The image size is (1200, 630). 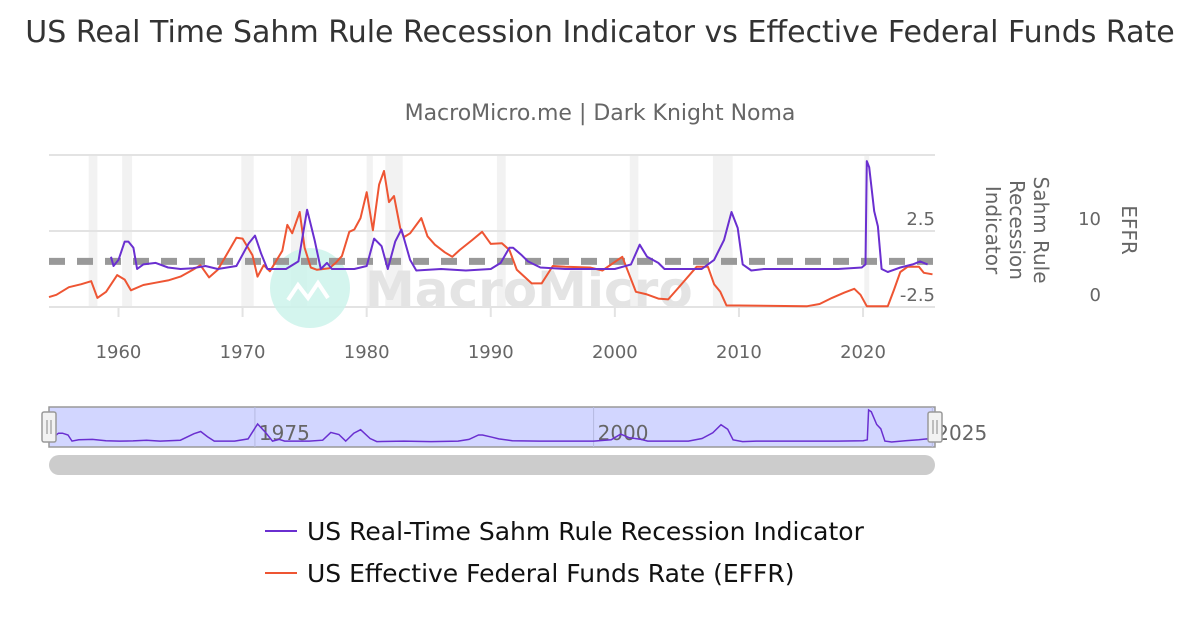 What do you see at coordinates (615, 352) in the screenshot?
I see `x-tick-label: 2000` at bounding box center [615, 352].